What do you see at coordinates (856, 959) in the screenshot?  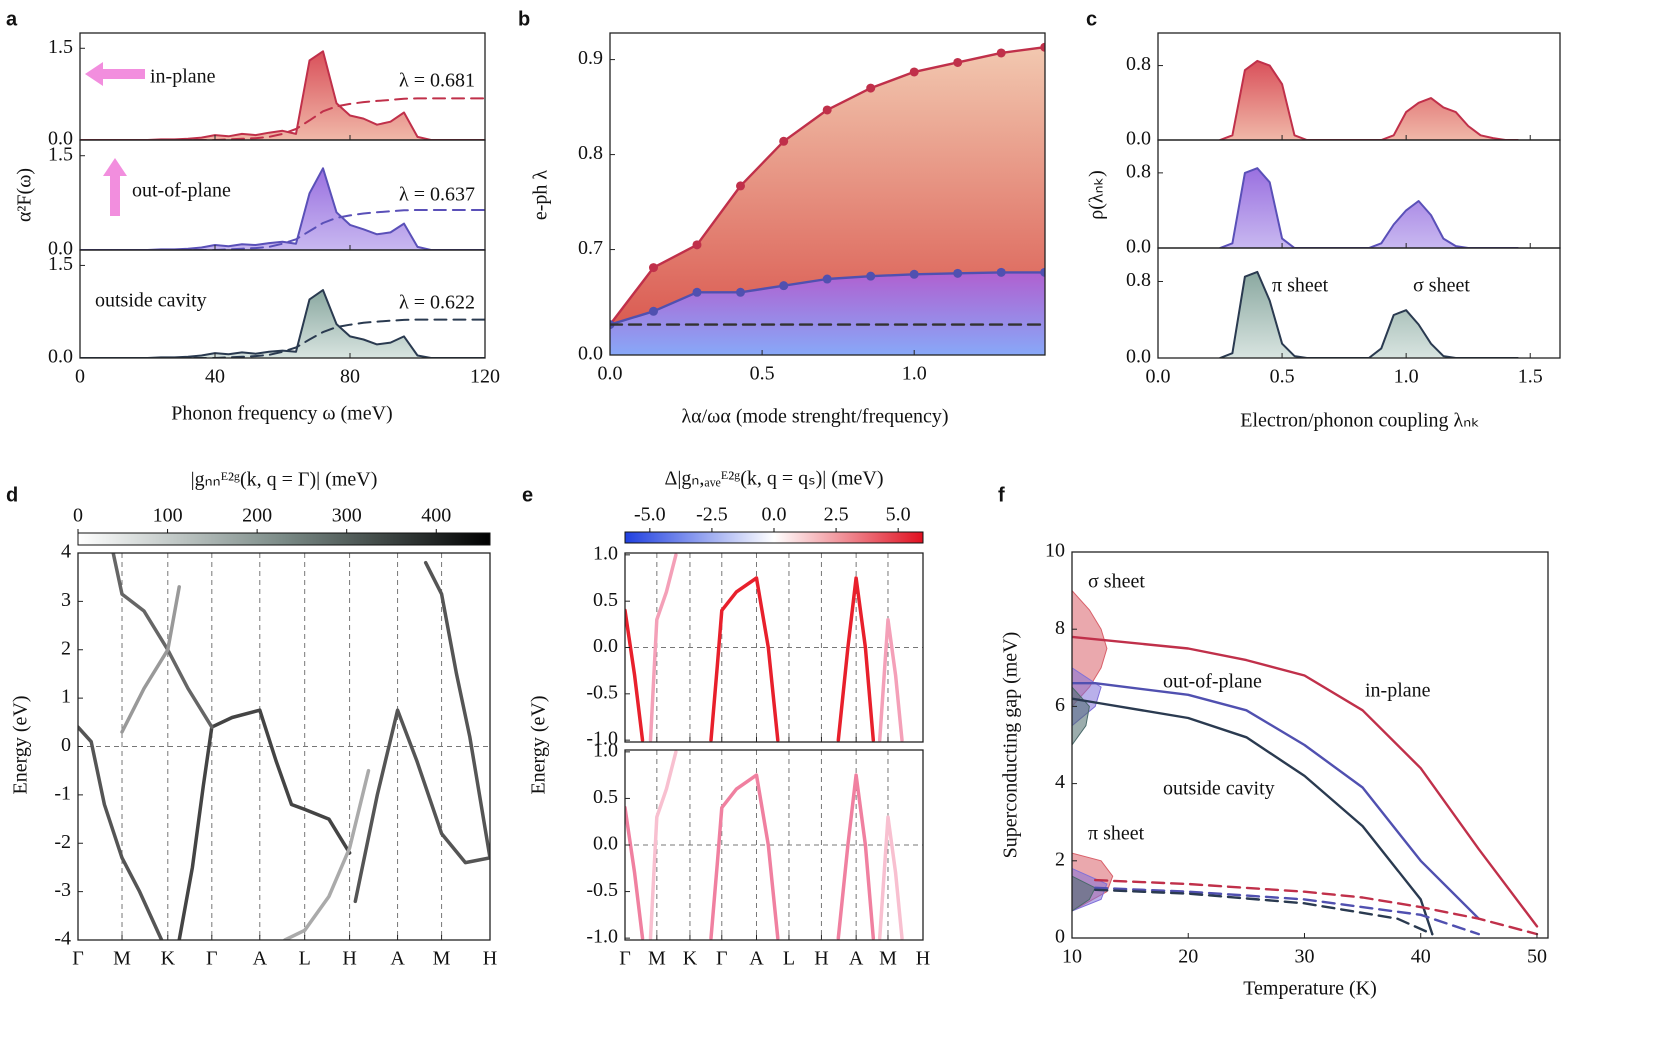 I see `x-tick-label: A` at bounding box center [856, 959].